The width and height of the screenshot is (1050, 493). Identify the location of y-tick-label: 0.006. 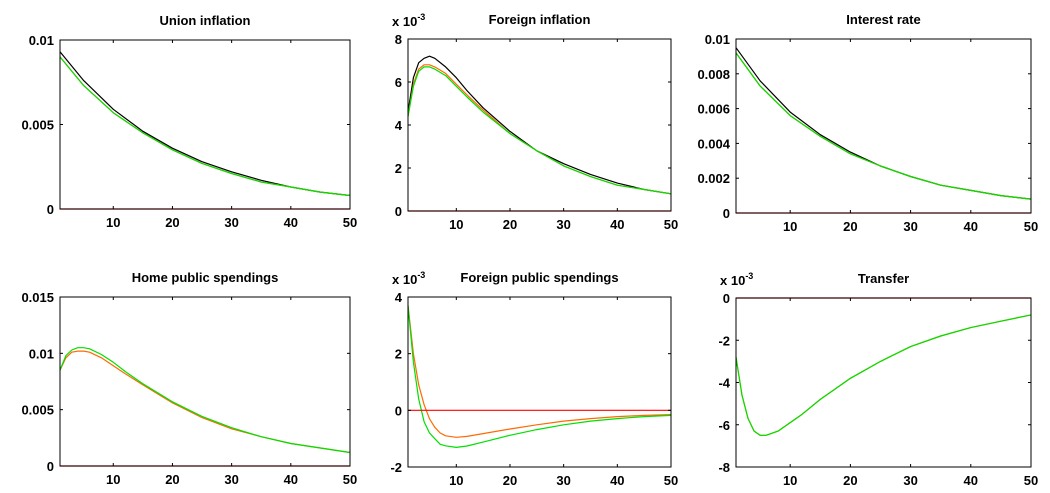
(713, 109).